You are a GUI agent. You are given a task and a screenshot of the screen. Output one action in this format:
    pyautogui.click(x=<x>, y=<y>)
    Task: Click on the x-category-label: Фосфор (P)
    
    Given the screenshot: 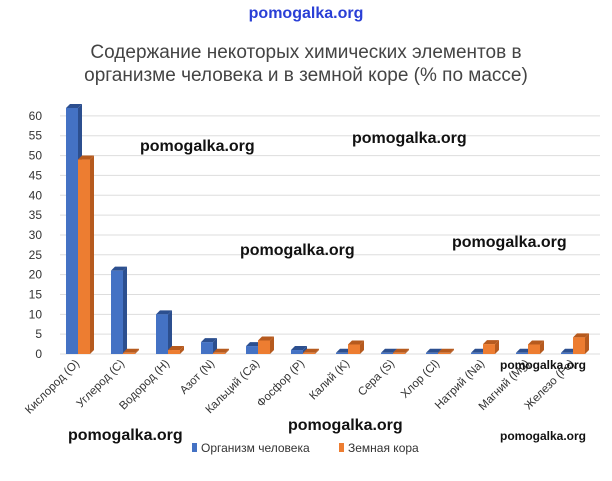 What is the action you would take?
    pyautogui.click(x=281, y=384)
    